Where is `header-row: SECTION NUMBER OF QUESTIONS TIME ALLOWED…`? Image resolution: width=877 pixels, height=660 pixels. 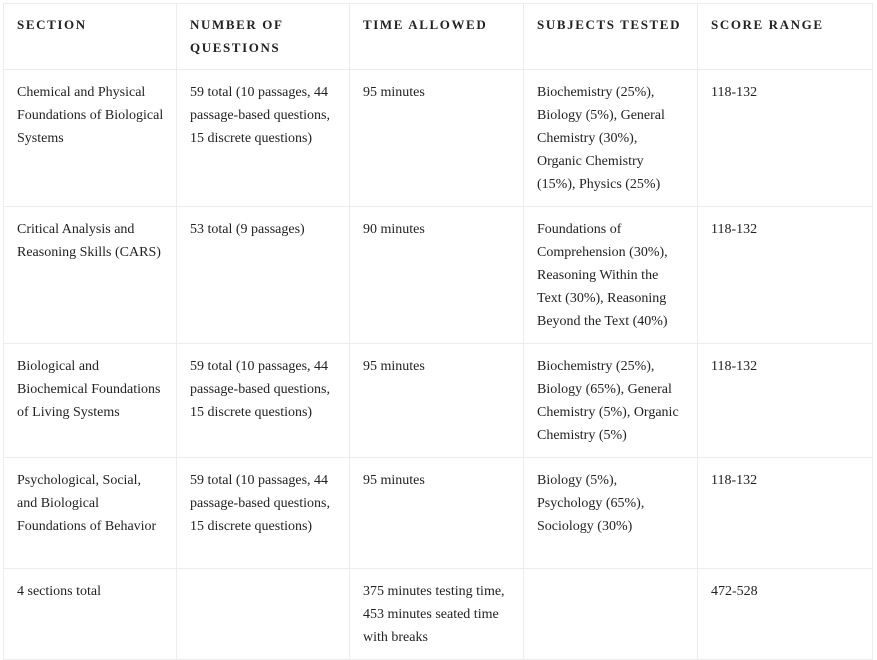 header-row: SECTION NUMBER OF QUESTIONS TIME ALLOWED… is located at coordinates (438, 36).